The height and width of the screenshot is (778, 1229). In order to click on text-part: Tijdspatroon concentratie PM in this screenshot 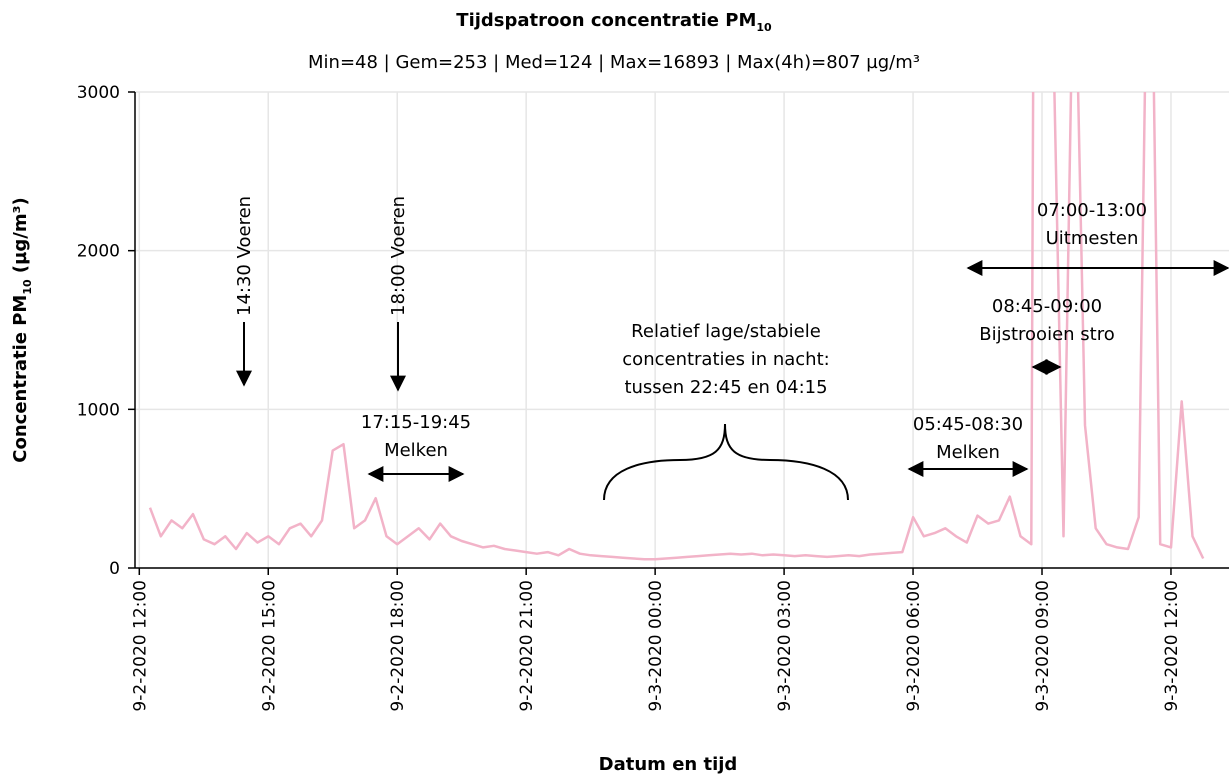, I will do `click(606, 20)`.